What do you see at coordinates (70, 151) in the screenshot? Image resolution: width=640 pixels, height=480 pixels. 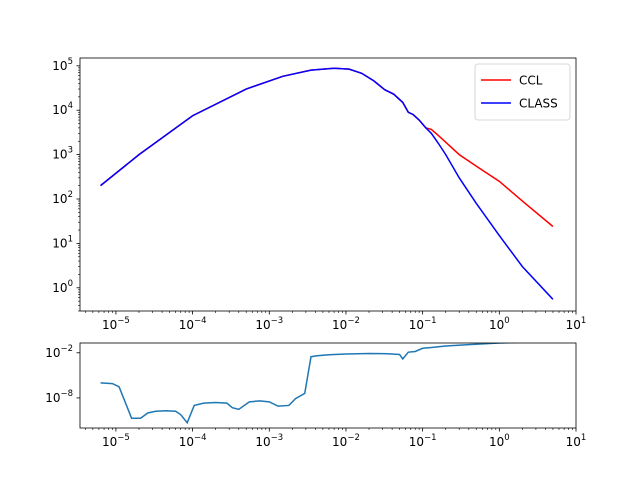 I see `y-tick-label-exponent: 3` at bounding box center [70, 151].